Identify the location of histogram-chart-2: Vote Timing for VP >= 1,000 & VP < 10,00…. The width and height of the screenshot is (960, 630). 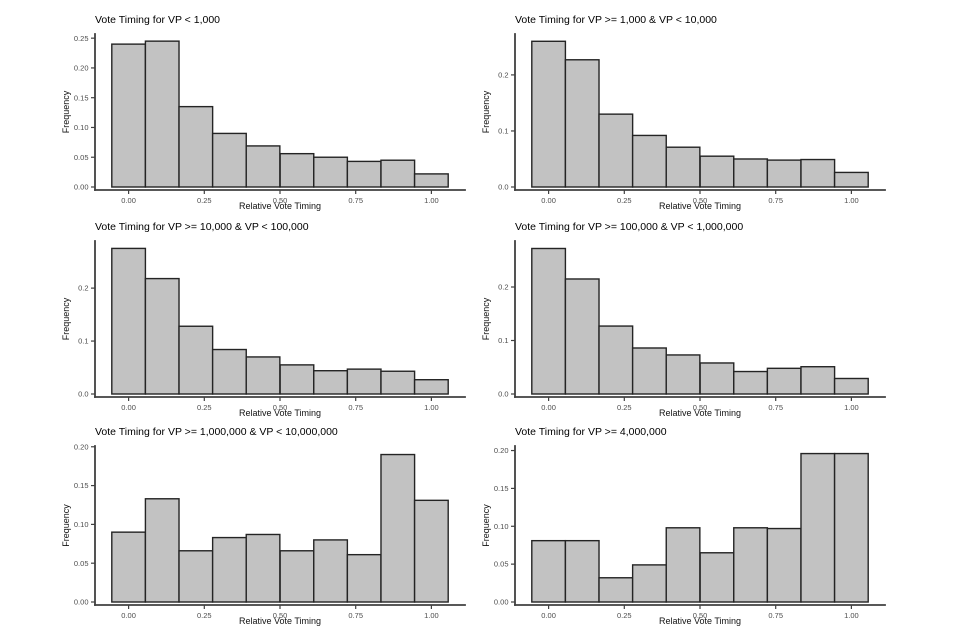
(690, 111).